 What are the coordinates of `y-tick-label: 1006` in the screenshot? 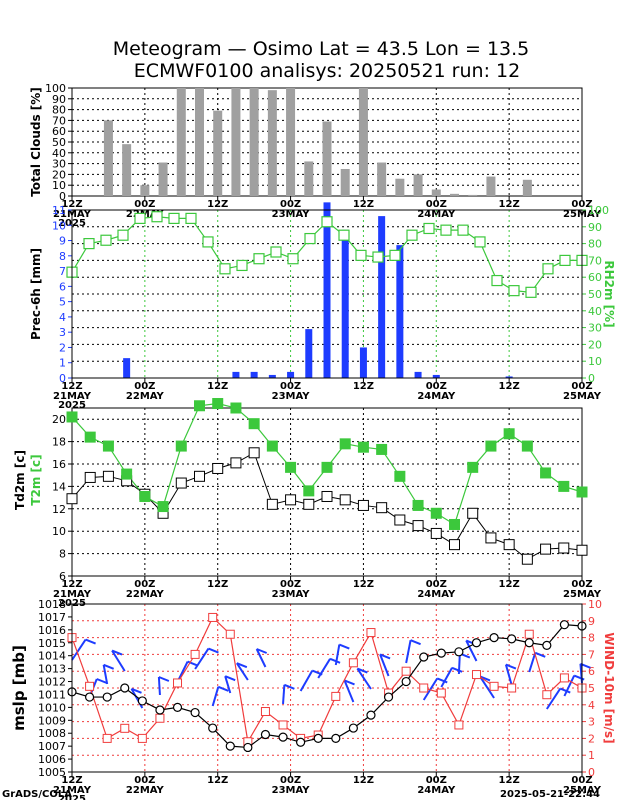 It's located at (52, 759).